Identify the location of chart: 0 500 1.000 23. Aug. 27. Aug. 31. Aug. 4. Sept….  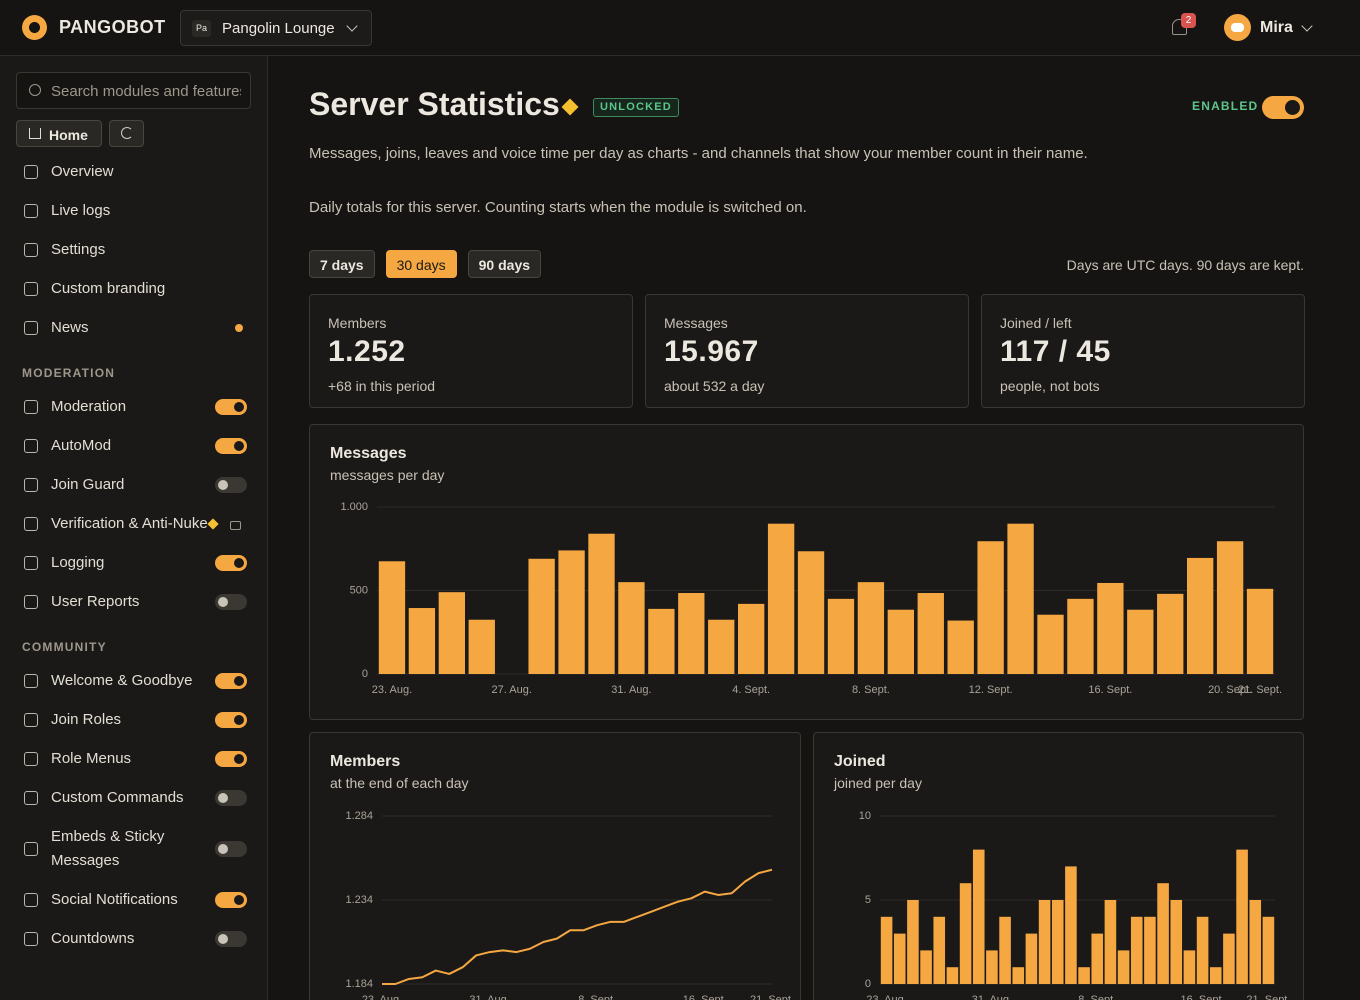
(811, 598).